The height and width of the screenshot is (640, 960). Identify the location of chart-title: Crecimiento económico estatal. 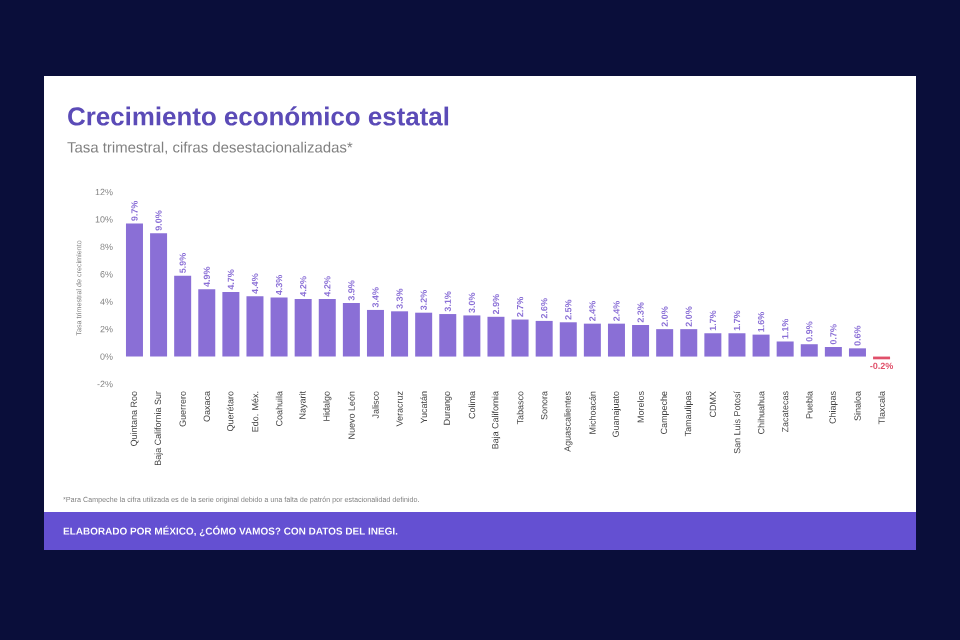
(258, 116).